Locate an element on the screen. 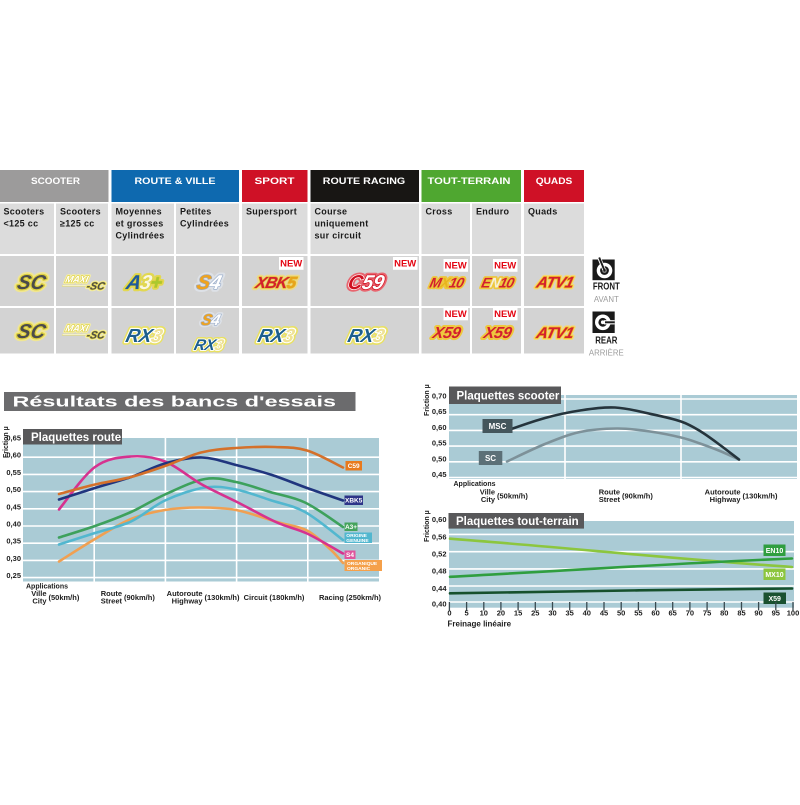 The height and width of the screenshot is (805, 800). svg-text: ≥125 cc is located at coordinates (77, 224).